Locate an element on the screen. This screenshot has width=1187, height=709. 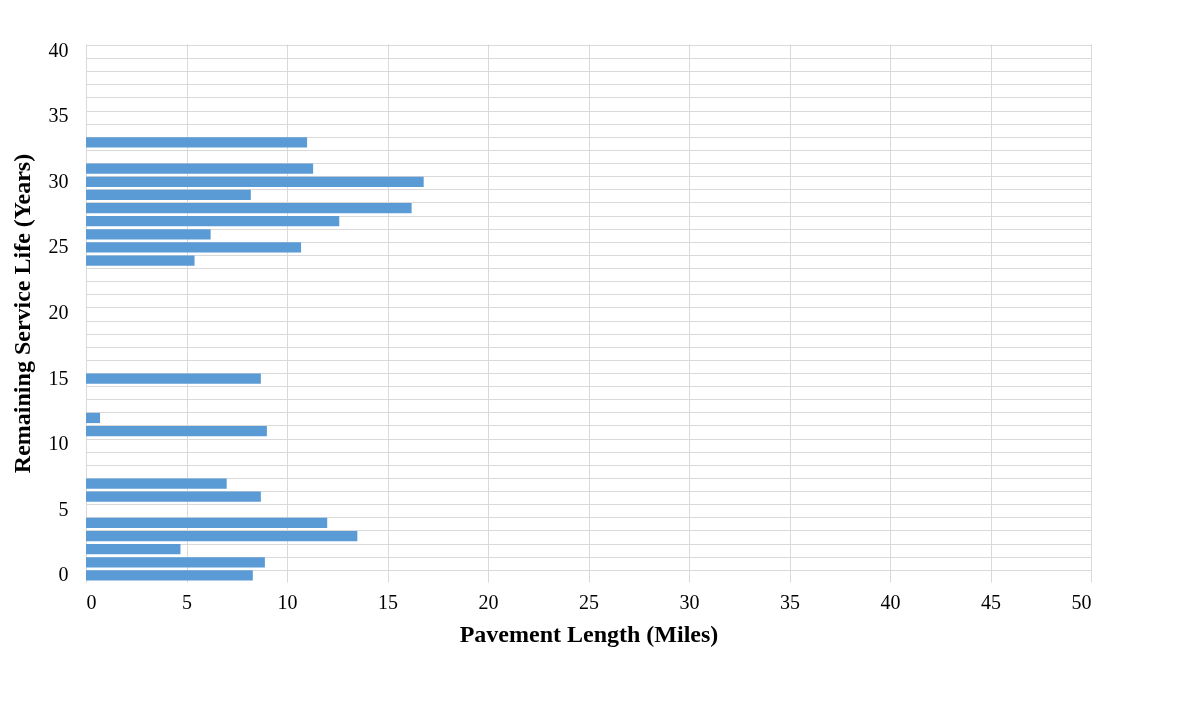
x-tick-label: 50 is located at coordinates (1081, 601).